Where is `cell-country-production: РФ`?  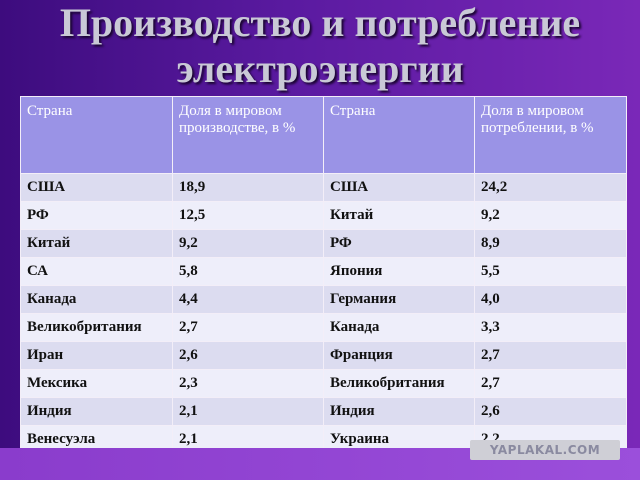
cell-country-production: РФ is located at coordinates (96, 215).